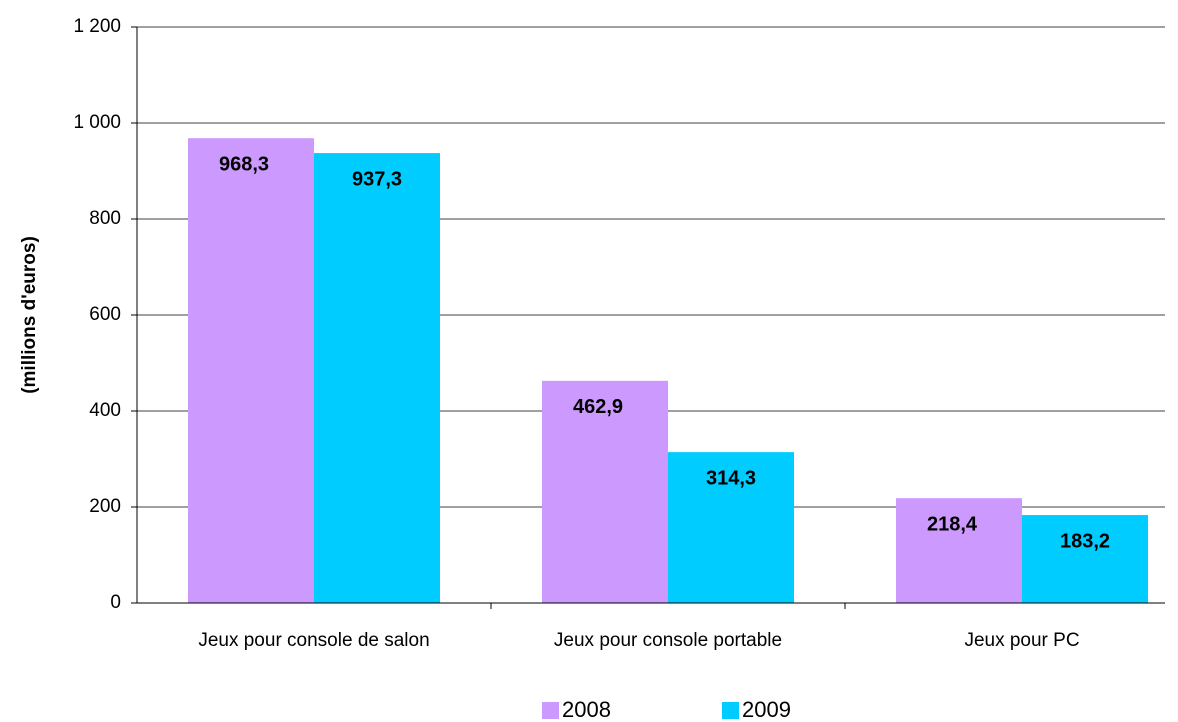 The width and height of the screenshot is (1178, 722). Describe the element at coordinates (105, 506) in the screenshot. I see `y-tick-label: 200` at that location.